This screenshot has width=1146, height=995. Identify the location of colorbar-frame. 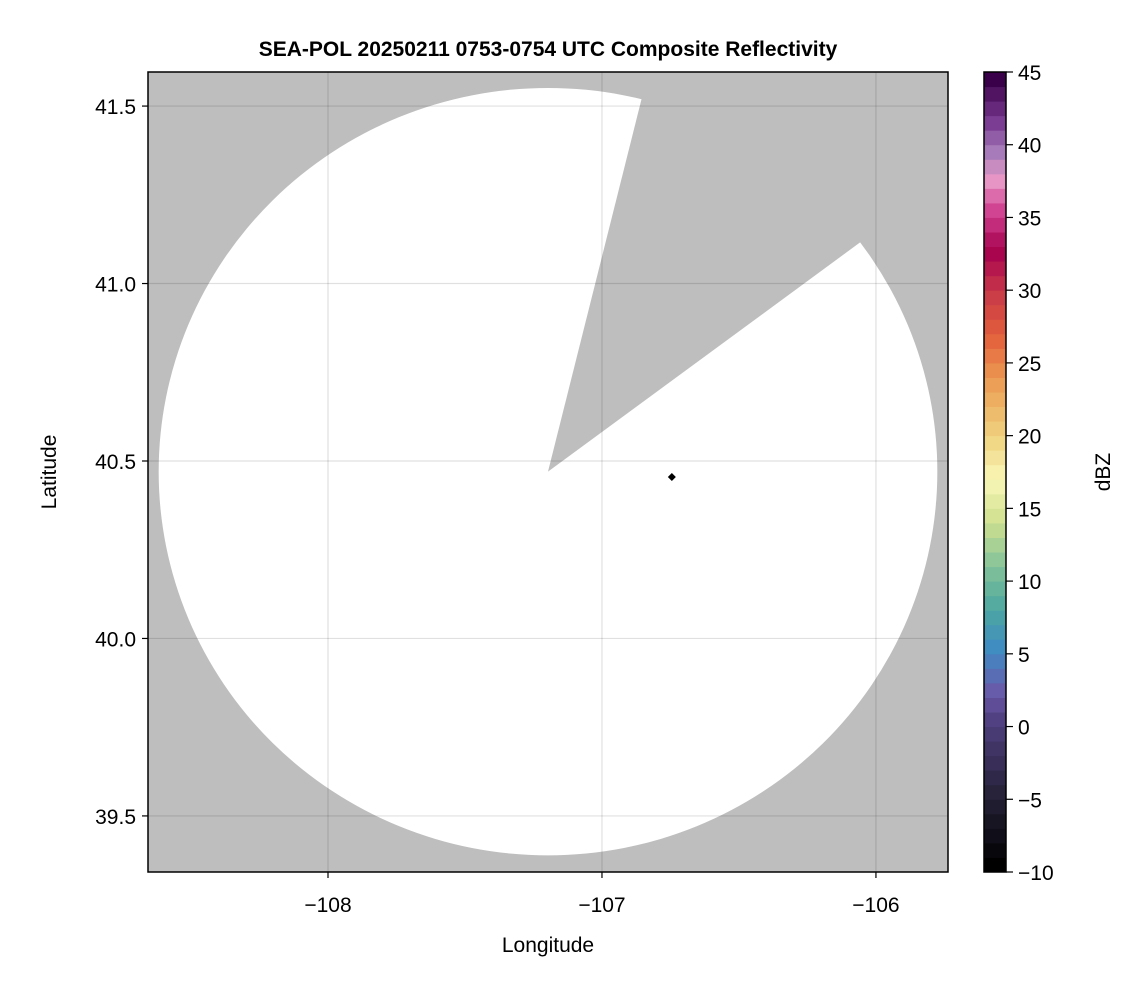
(995, 472).